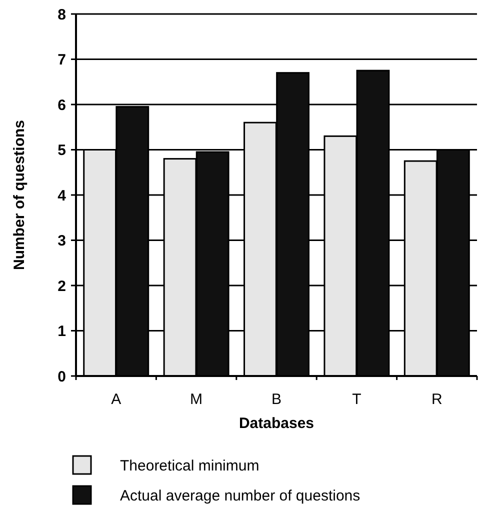 This screenshot has width=485, height=526. What do you see at coordinates (62, 195) in the screenshot?
I see `y-tick-label: 4` at bounding box center [62, 195].